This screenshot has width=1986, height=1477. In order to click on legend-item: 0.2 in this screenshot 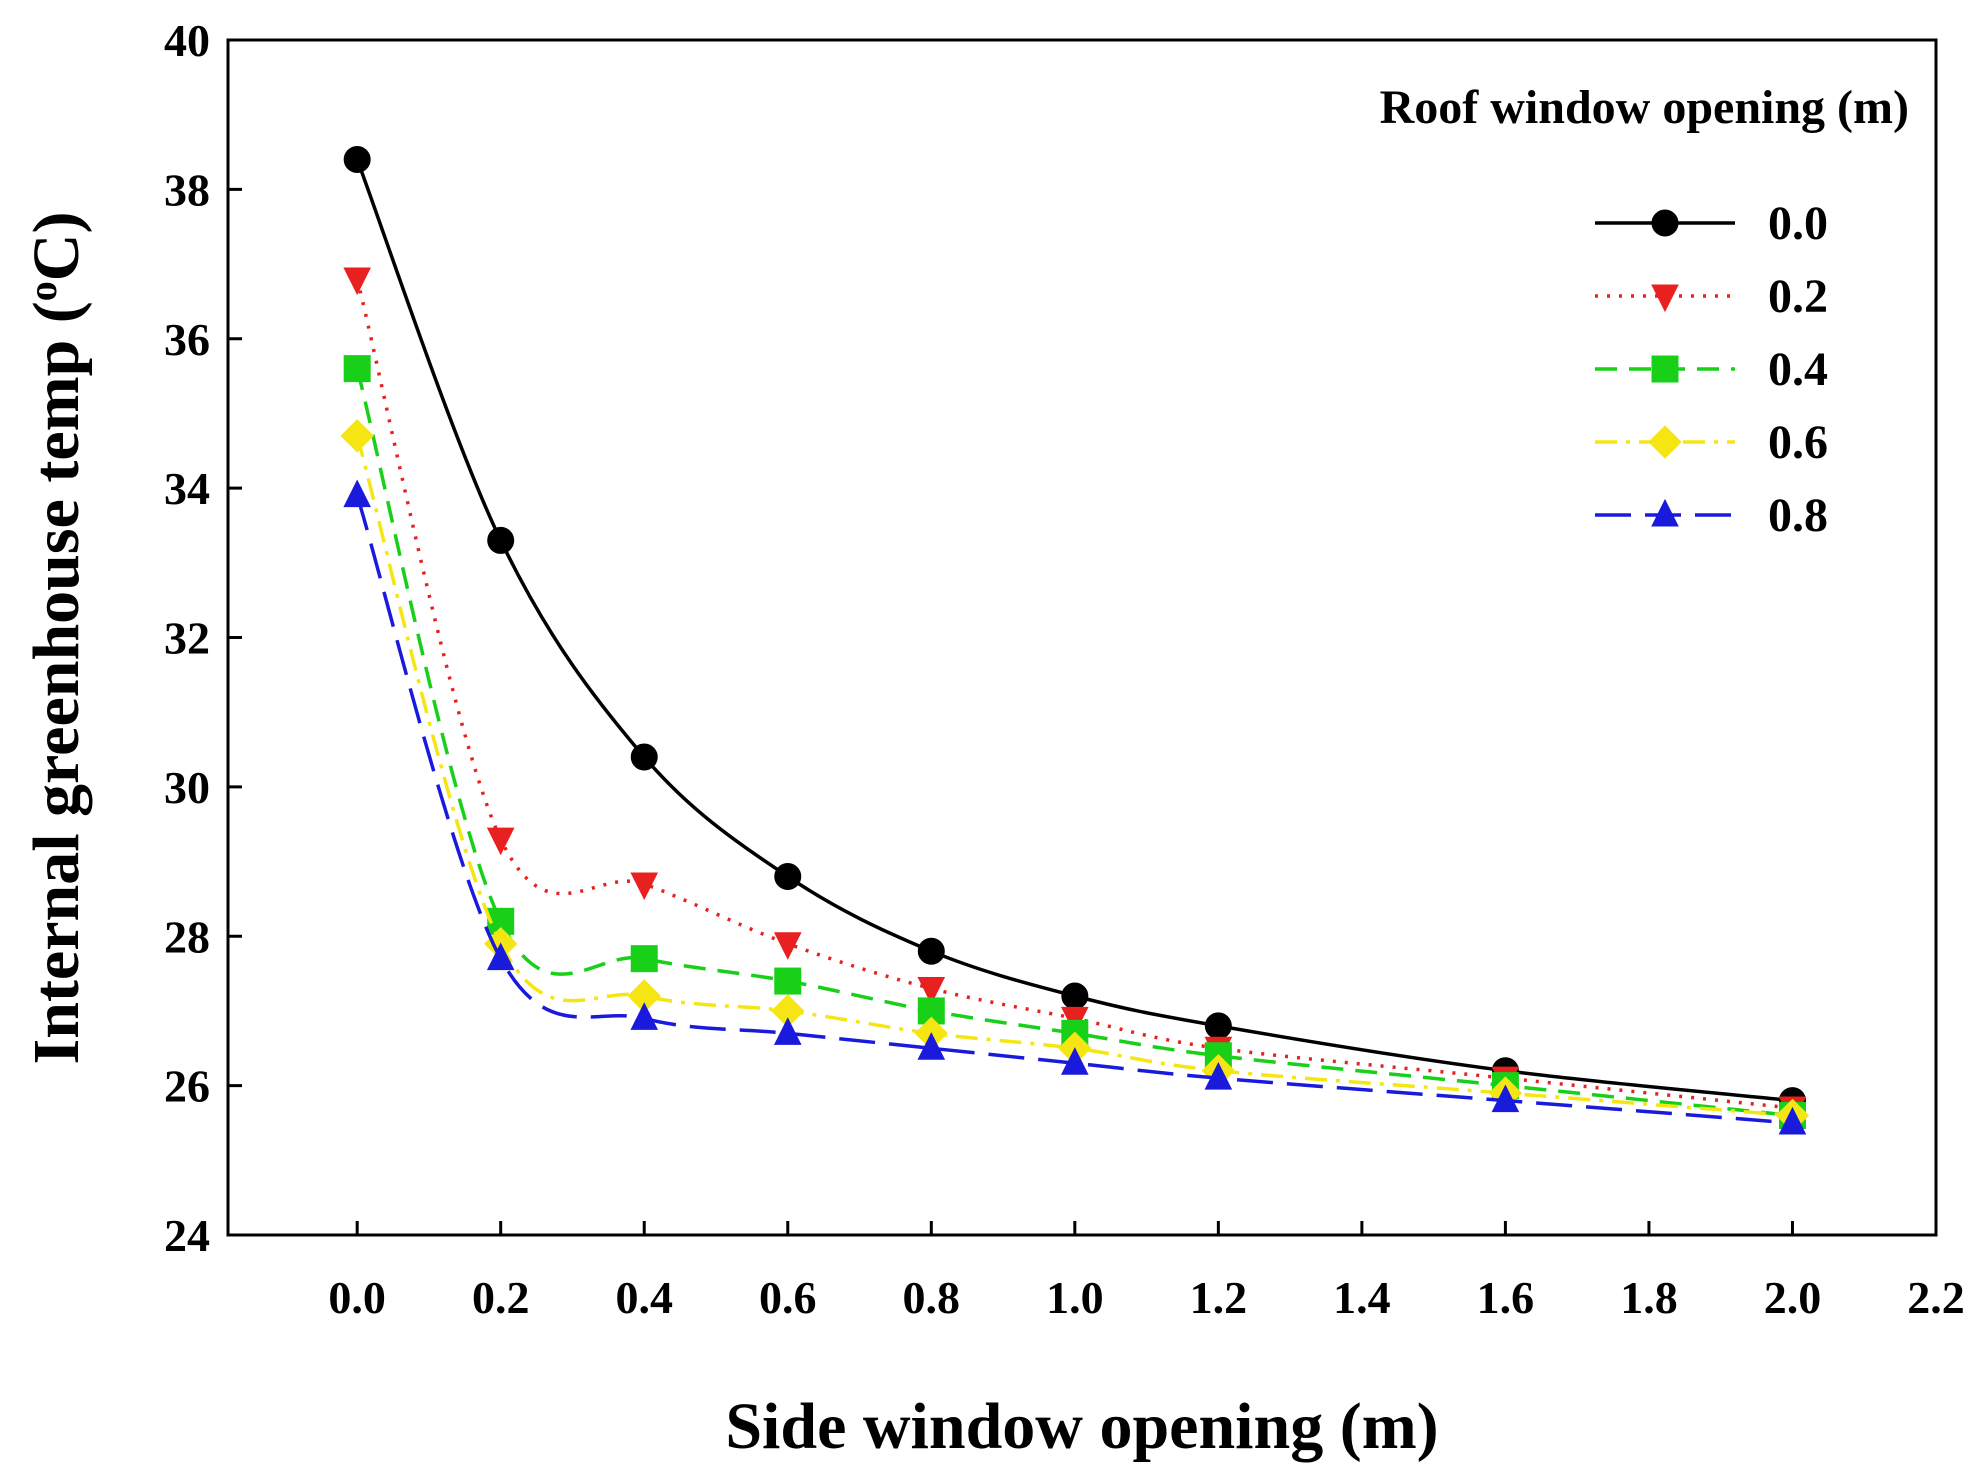, I will do `click(1711, 296)`.